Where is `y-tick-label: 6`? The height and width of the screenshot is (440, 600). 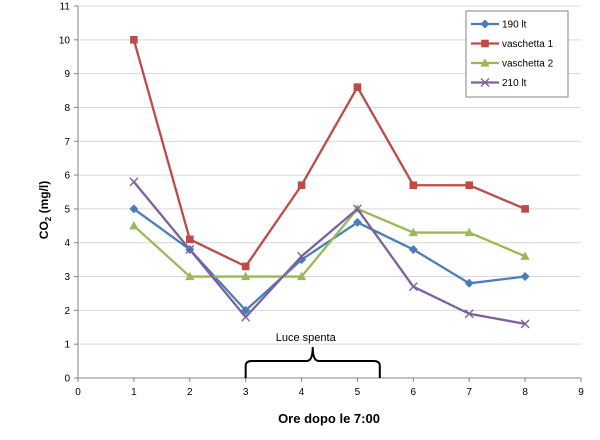
y-tick-label: 6 is located at coordinates (67, 176).